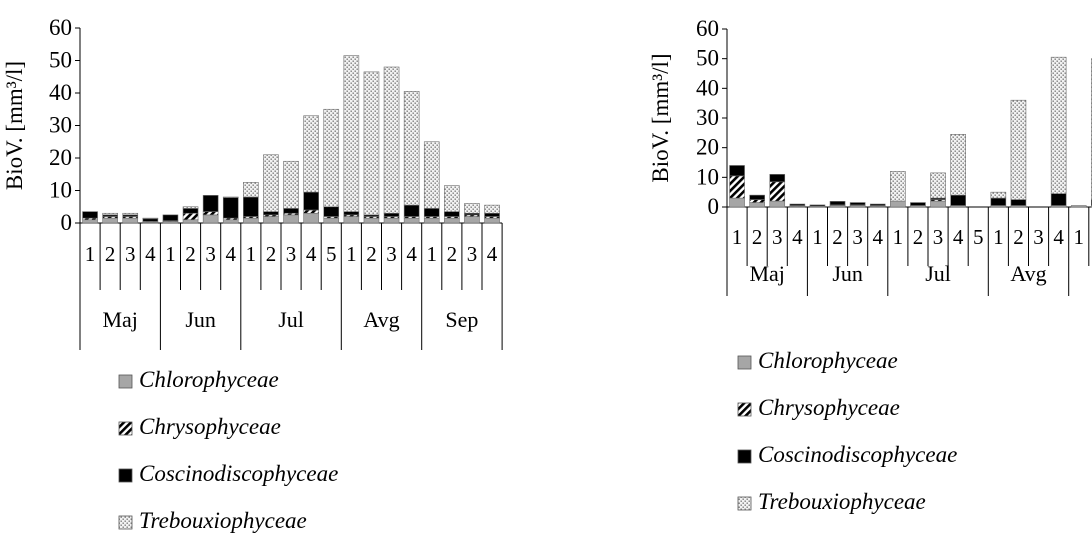 The width and height of the screenshot is (1092, 536). I want to click on x-month-label: Maj, so click(119, 319).